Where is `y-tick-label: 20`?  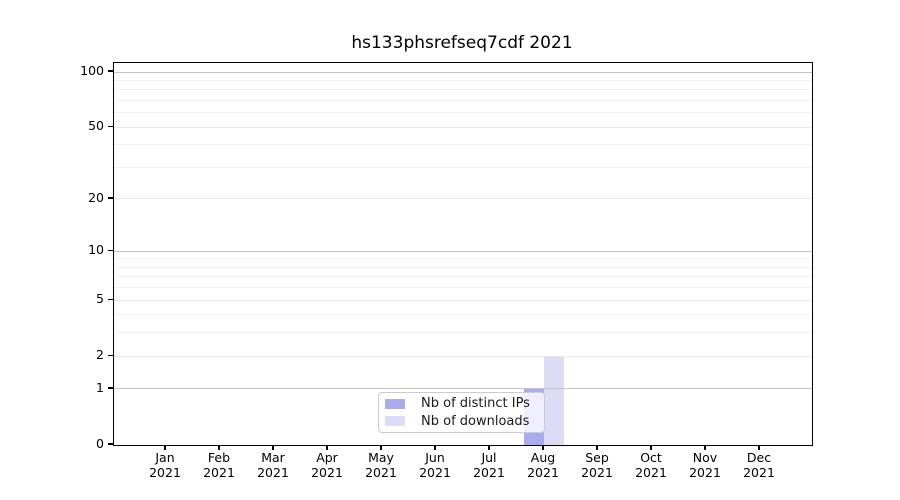 y-tick-label: 20 is located at coordinates (96, 197).